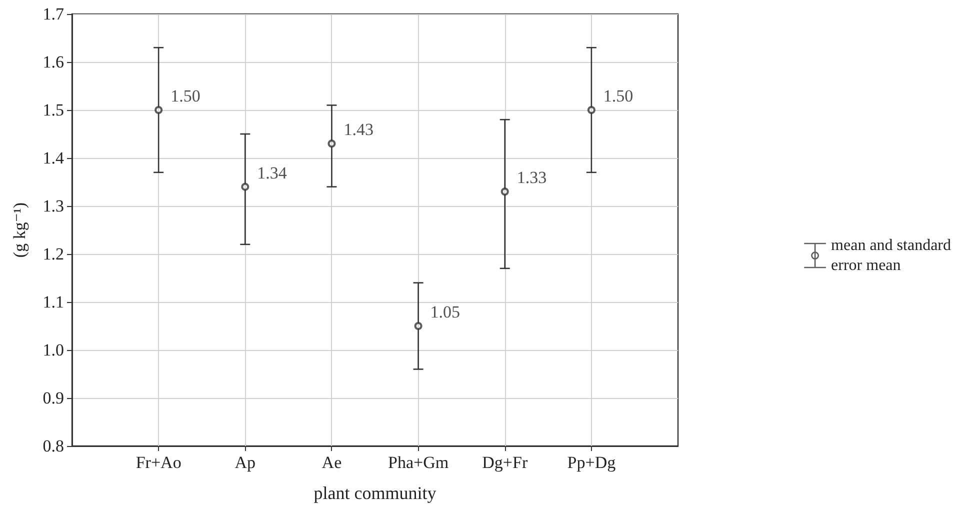 The height and width of the screenshot is (511, 964). I want to click on y-tick-label: 0.8, so click(53, 446).